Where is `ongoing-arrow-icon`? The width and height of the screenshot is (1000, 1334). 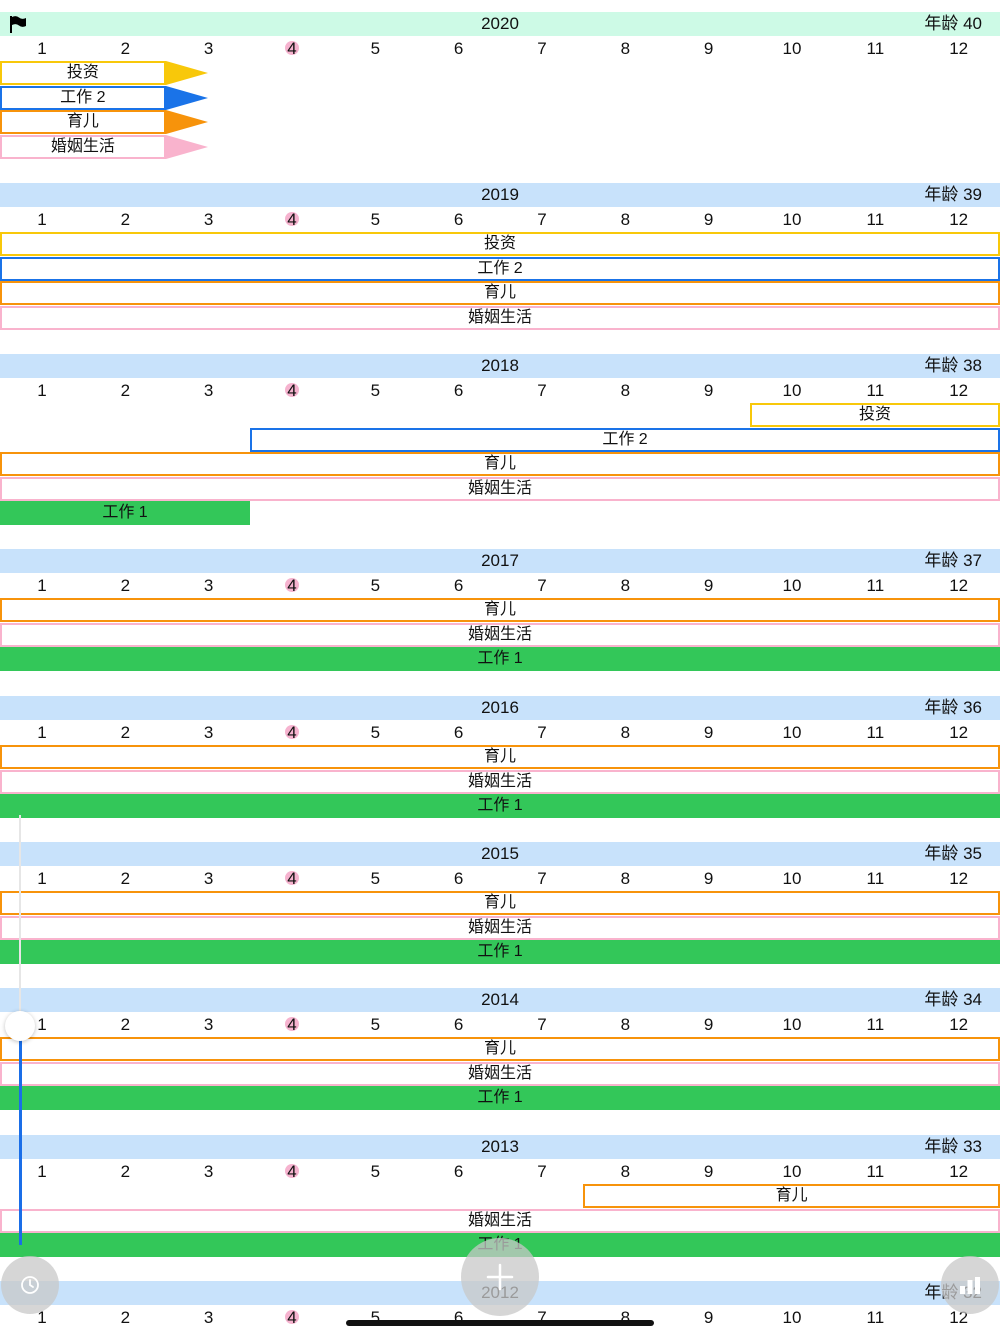 ongoing-arrow-icon is located at coordinates (186, 146).